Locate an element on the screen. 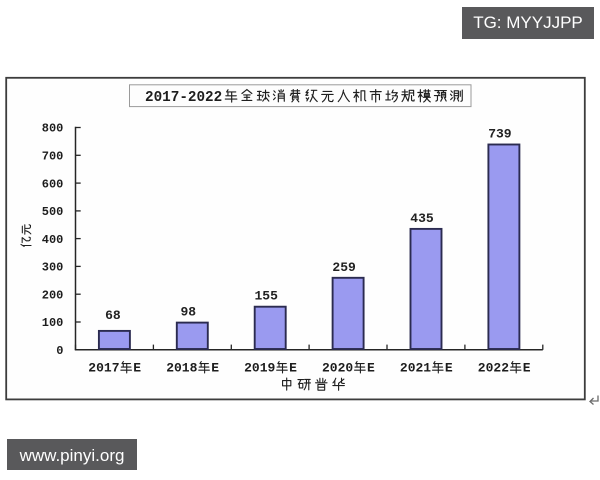  svg-text: 300 is located at coordinates (53, 268).